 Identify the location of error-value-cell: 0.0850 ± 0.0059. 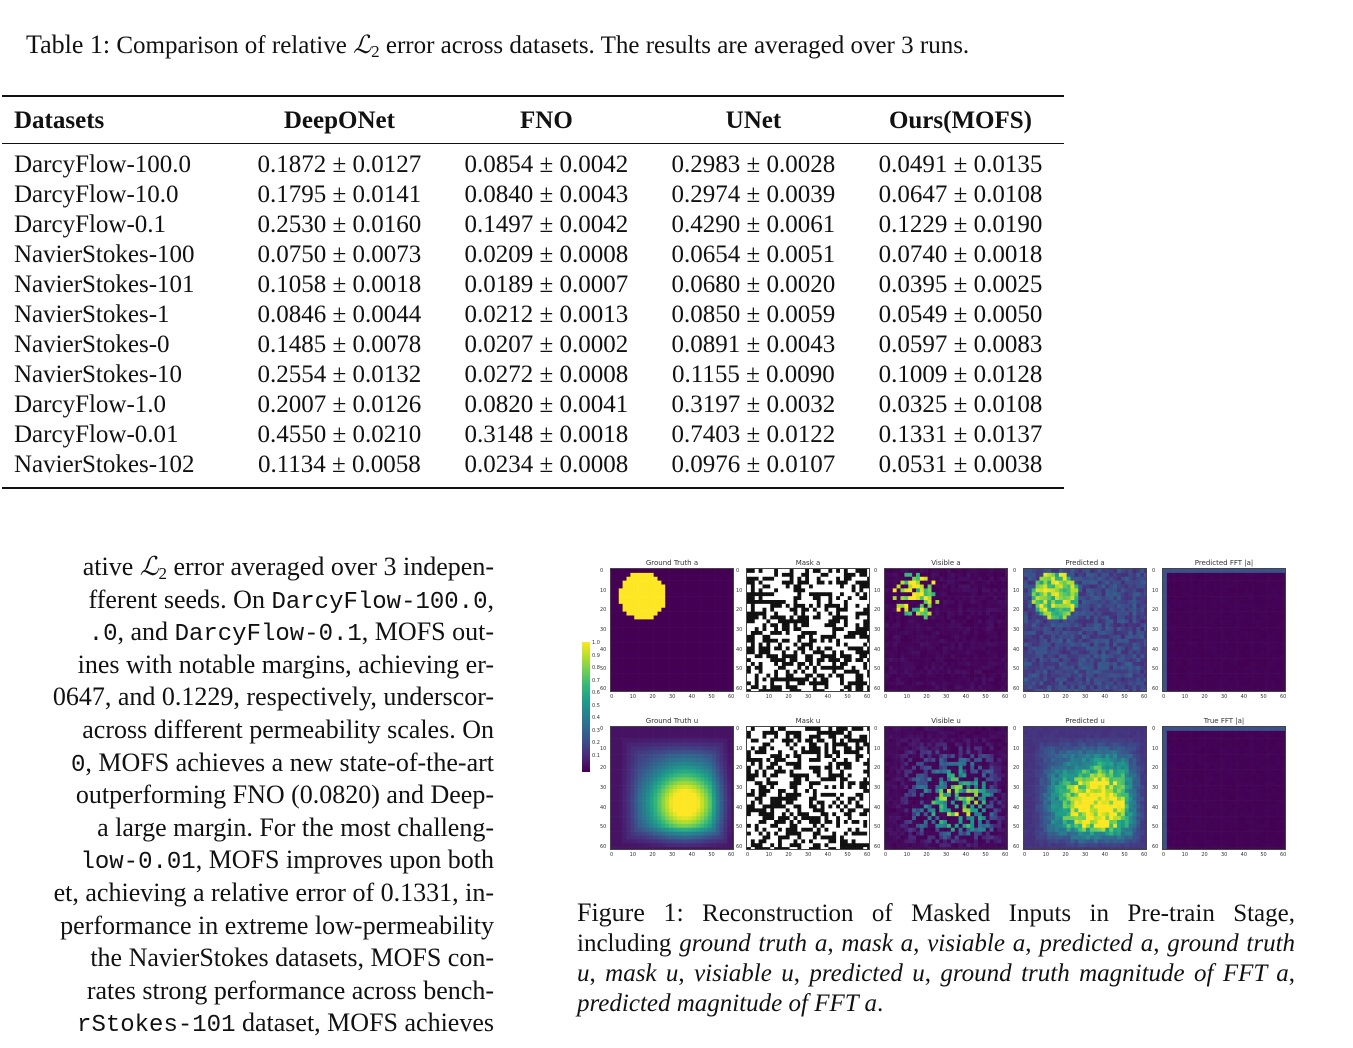
(753, 314).